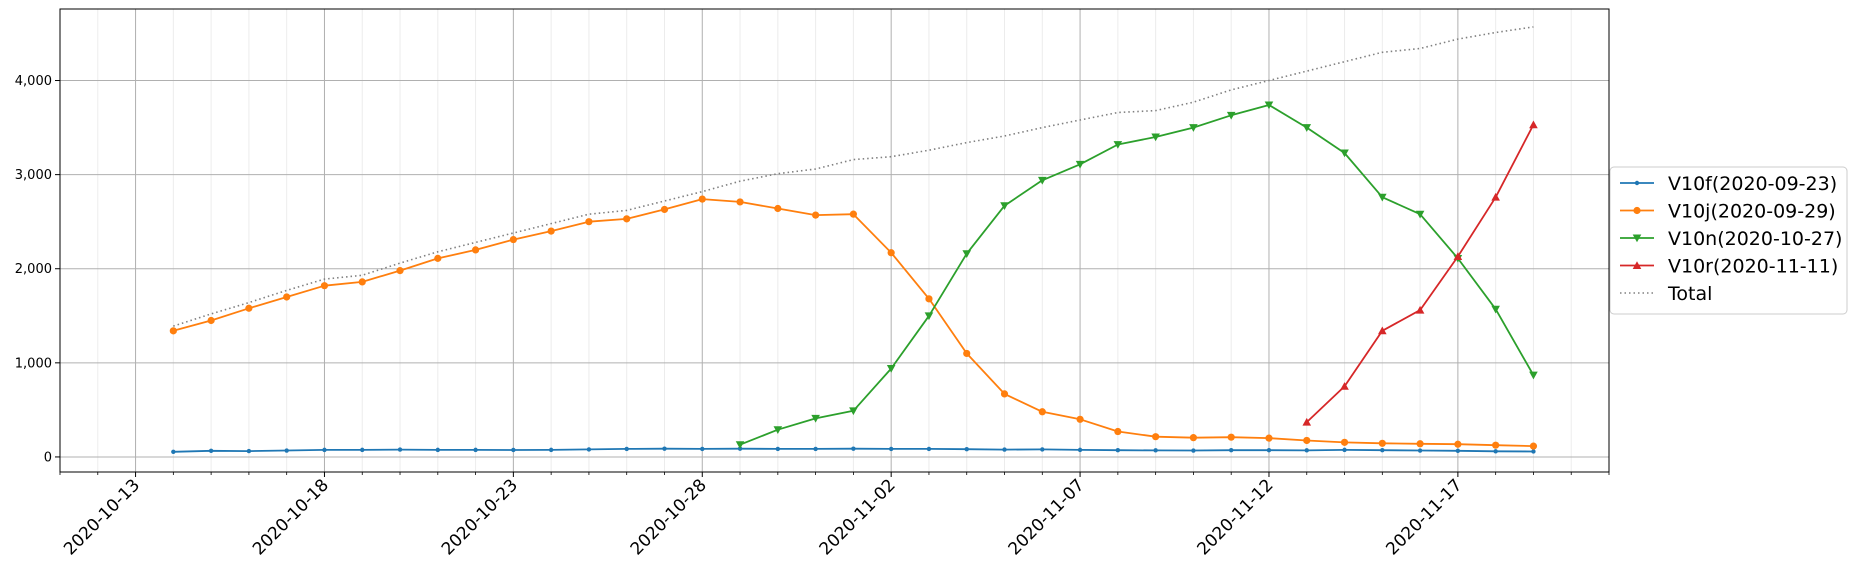  Describe the element at coordinates (1729, 267) in the screenshot. I see `legend-item: V10r(2020-11-11)` at that location.